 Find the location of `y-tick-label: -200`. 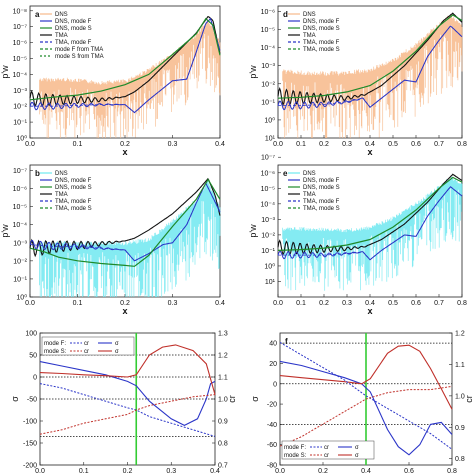

y-tick-label: -200 is located at coordinates (30, 466).